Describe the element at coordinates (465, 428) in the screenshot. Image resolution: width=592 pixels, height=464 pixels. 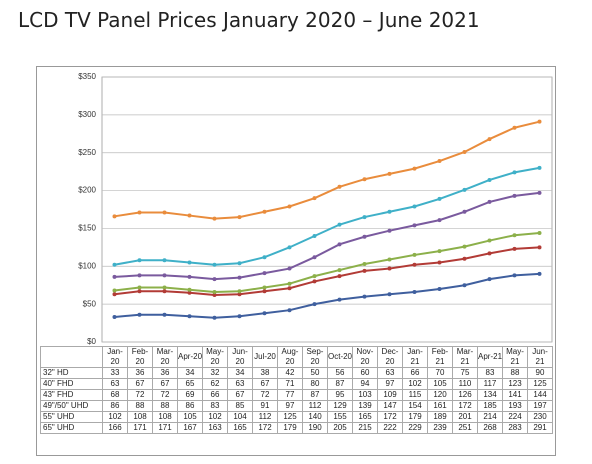
I see `value-cell: 251` at that location.